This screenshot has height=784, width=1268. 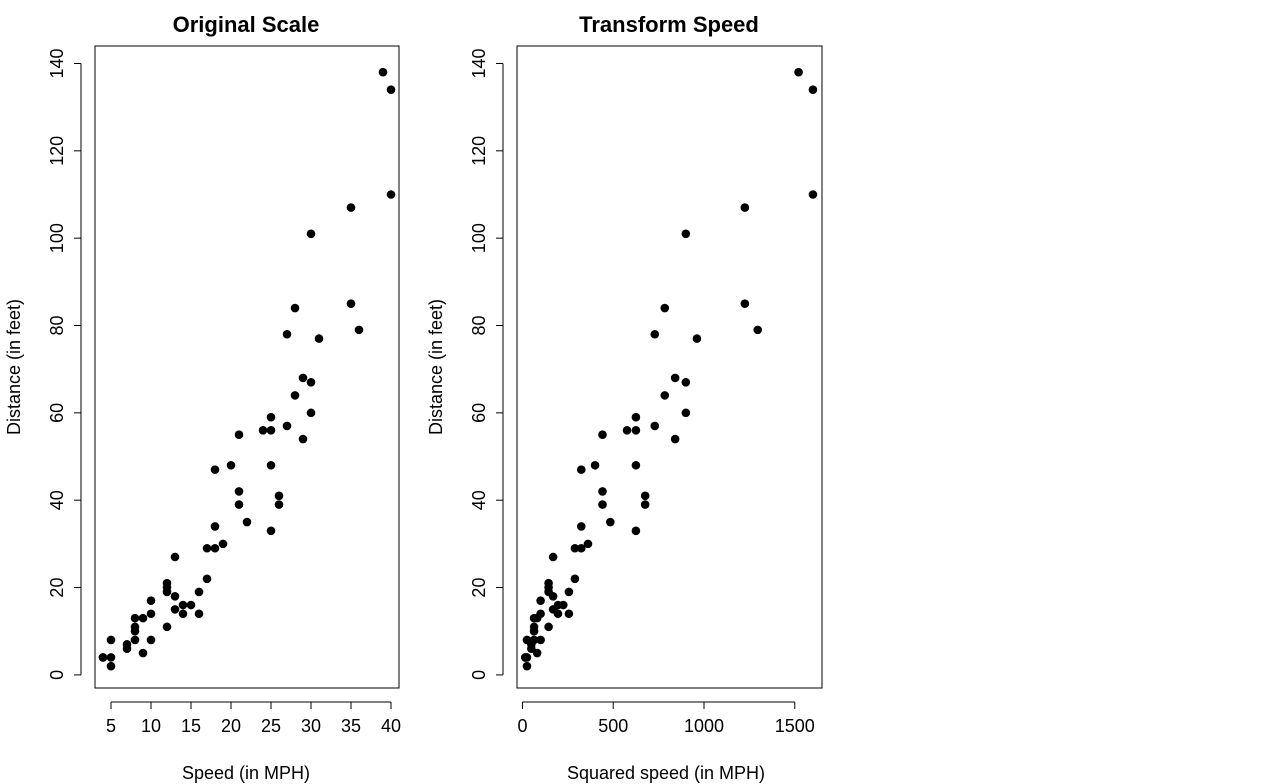 What do you see at coordinates (351, 726) in the screenshot?
I see `x-tick-label: 35` at bounding box center [351, 726].